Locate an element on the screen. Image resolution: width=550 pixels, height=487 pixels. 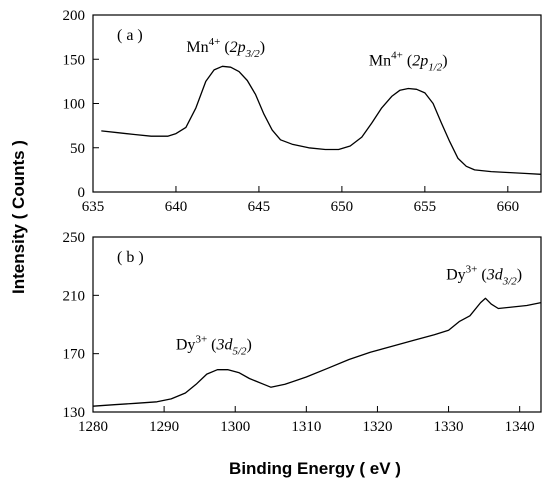
y-tick-label-b: 210 is located at coordinates (74, 296).